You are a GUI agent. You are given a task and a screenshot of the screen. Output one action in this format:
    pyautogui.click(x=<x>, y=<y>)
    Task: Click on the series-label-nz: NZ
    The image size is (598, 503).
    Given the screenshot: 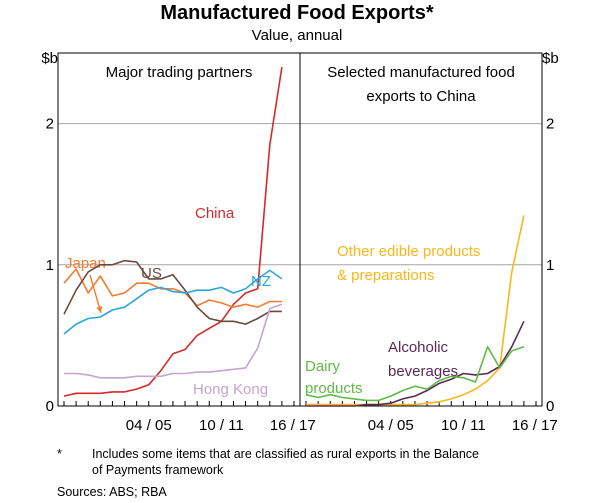 What is the action you would take?
    pyautogui.click(x=261, y=281)
    